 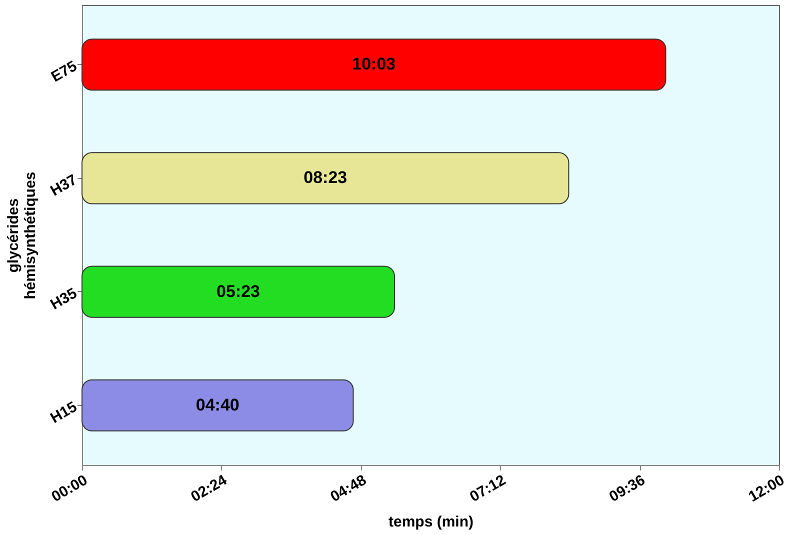 What do you see at coordinates (218, 404) in the screenshot?
I see `data-label: 04:40` at bounding box center [218, 404].